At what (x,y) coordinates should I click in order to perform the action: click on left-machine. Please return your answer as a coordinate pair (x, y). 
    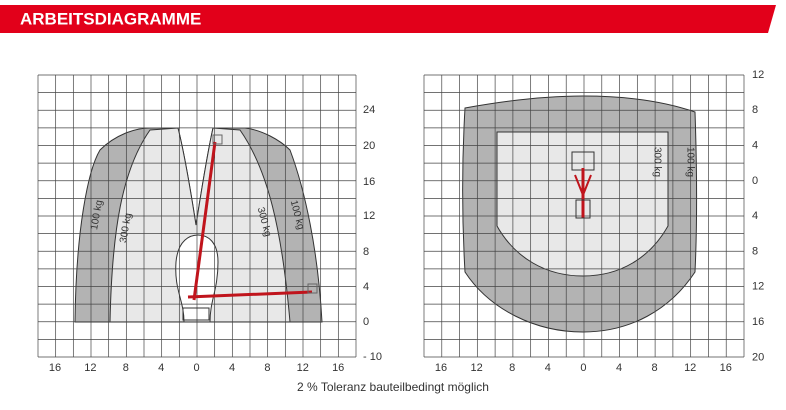
    Looking at the image, I should click on (250, 227).